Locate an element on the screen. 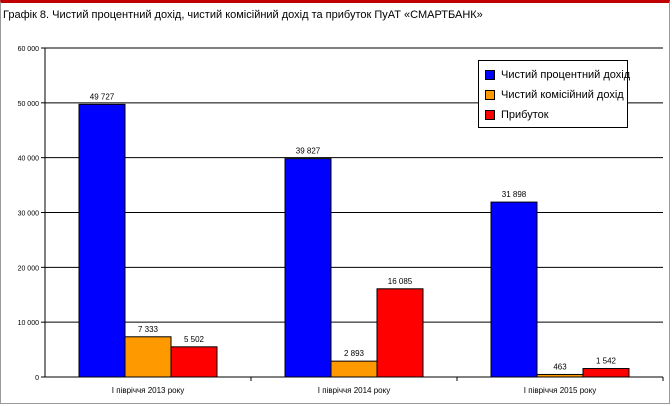  y-tick-label: 60 000 is located at coordinates (29, 49).